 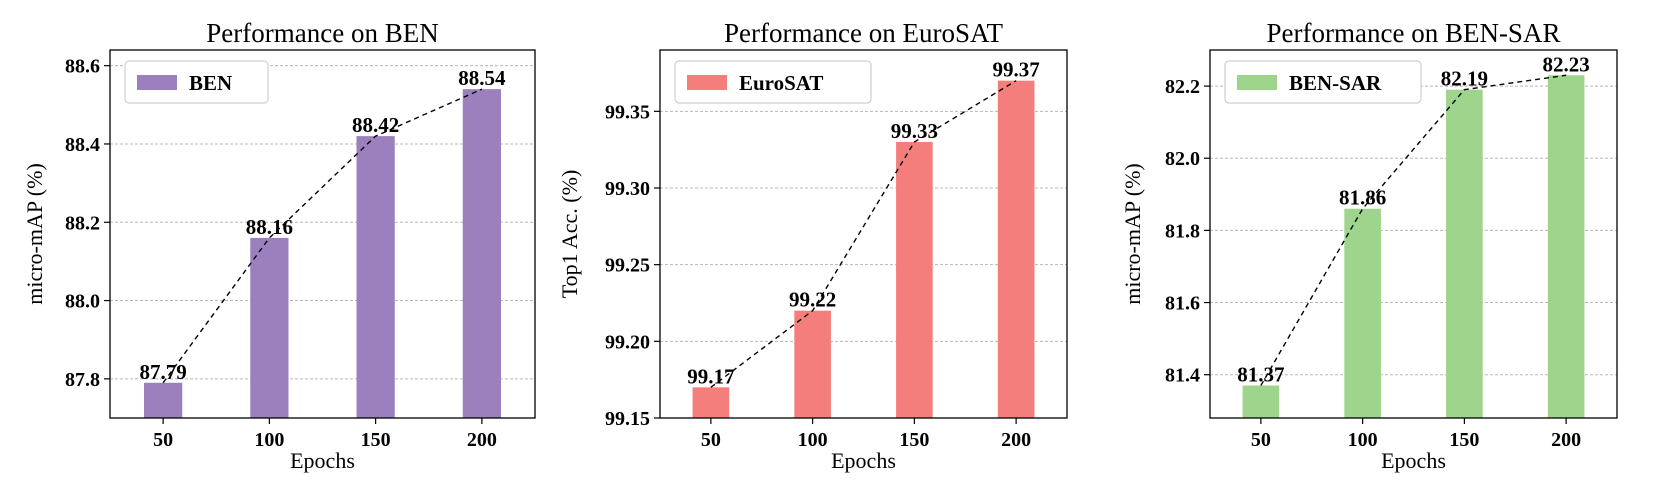 I want to click on y-tick-label: 81.8, so click(x=1182, y=231).